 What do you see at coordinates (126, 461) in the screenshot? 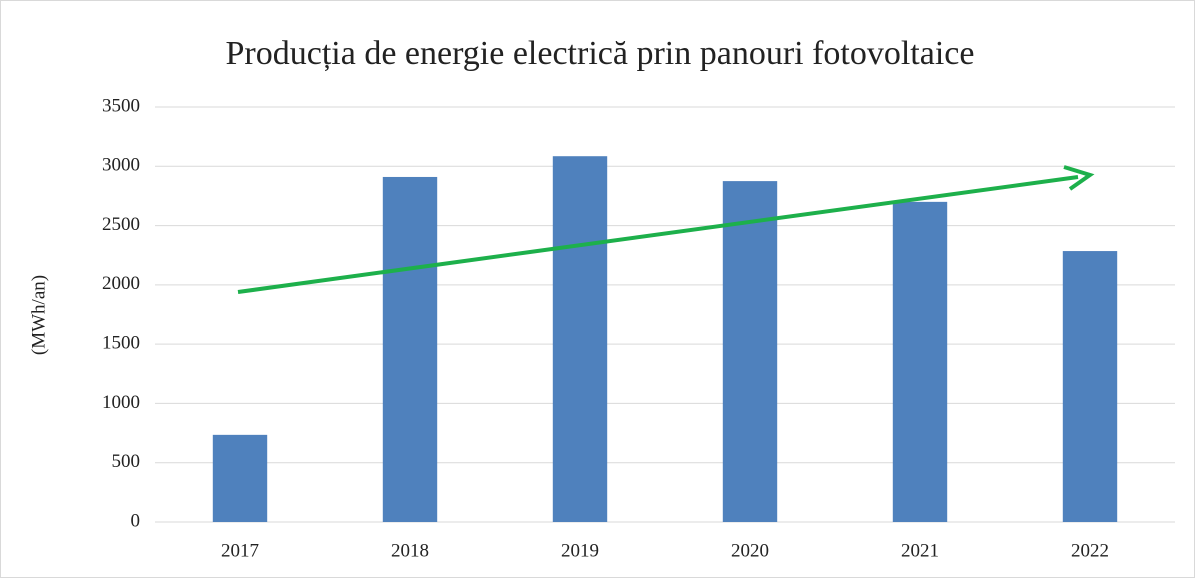
I see `y-tick-label: 500` at bounding box center [126, 461].